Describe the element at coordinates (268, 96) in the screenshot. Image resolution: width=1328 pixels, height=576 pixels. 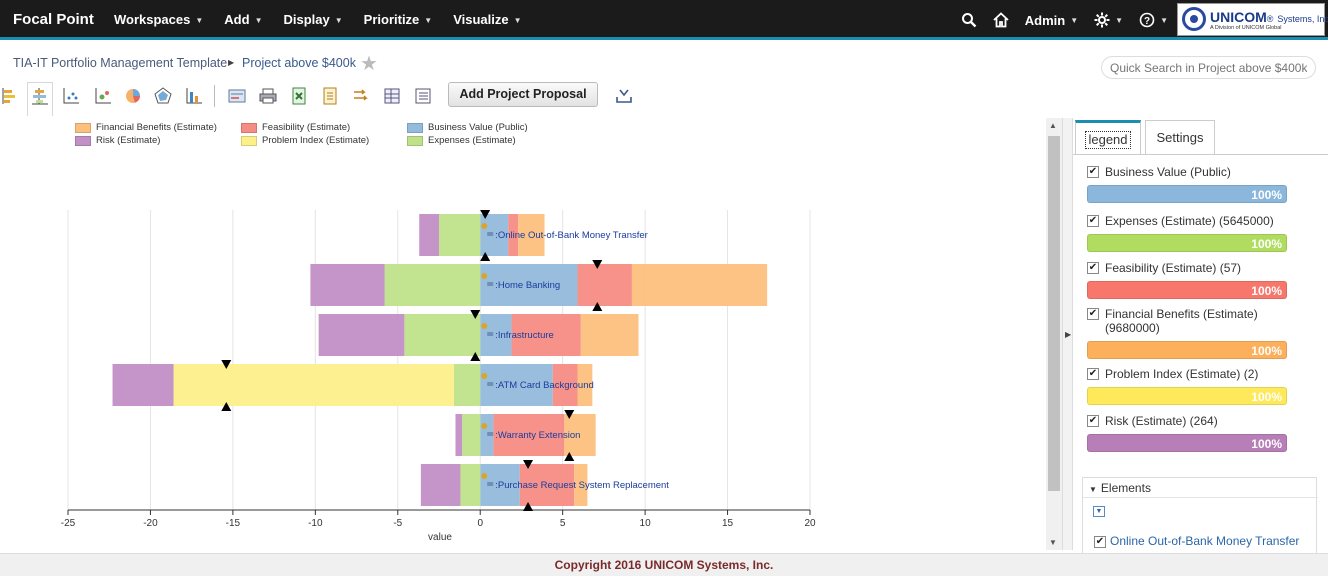
I see `print-icon` at that location.